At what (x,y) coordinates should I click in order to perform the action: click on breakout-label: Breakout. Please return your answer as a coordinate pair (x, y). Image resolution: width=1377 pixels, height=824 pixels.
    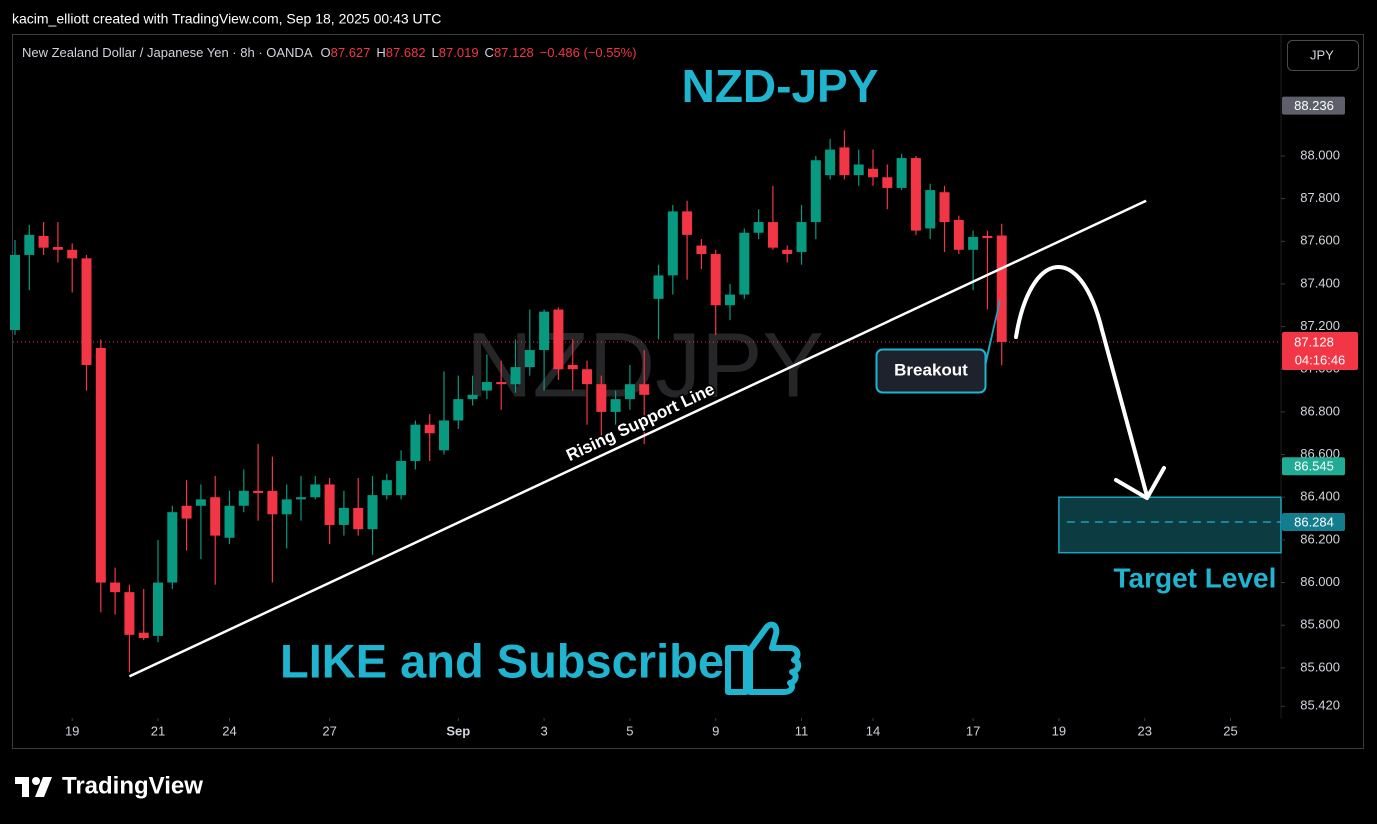
    Looking at the image, I should click on (931, 369).